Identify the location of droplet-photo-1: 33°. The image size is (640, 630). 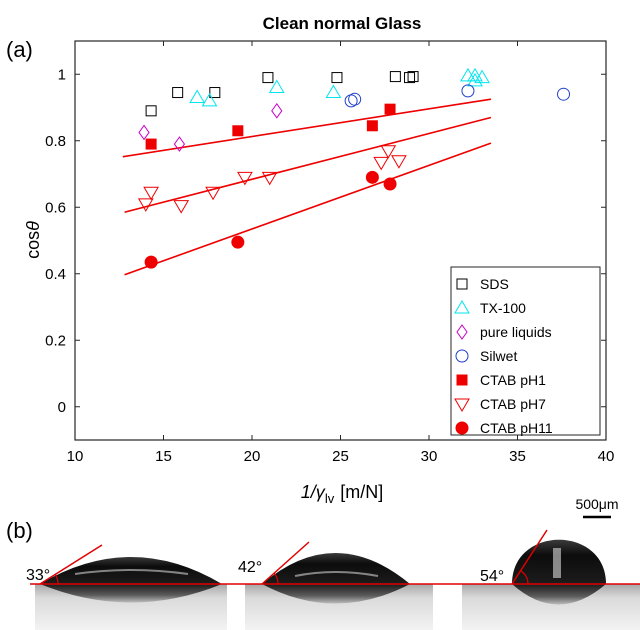
(126, 587).